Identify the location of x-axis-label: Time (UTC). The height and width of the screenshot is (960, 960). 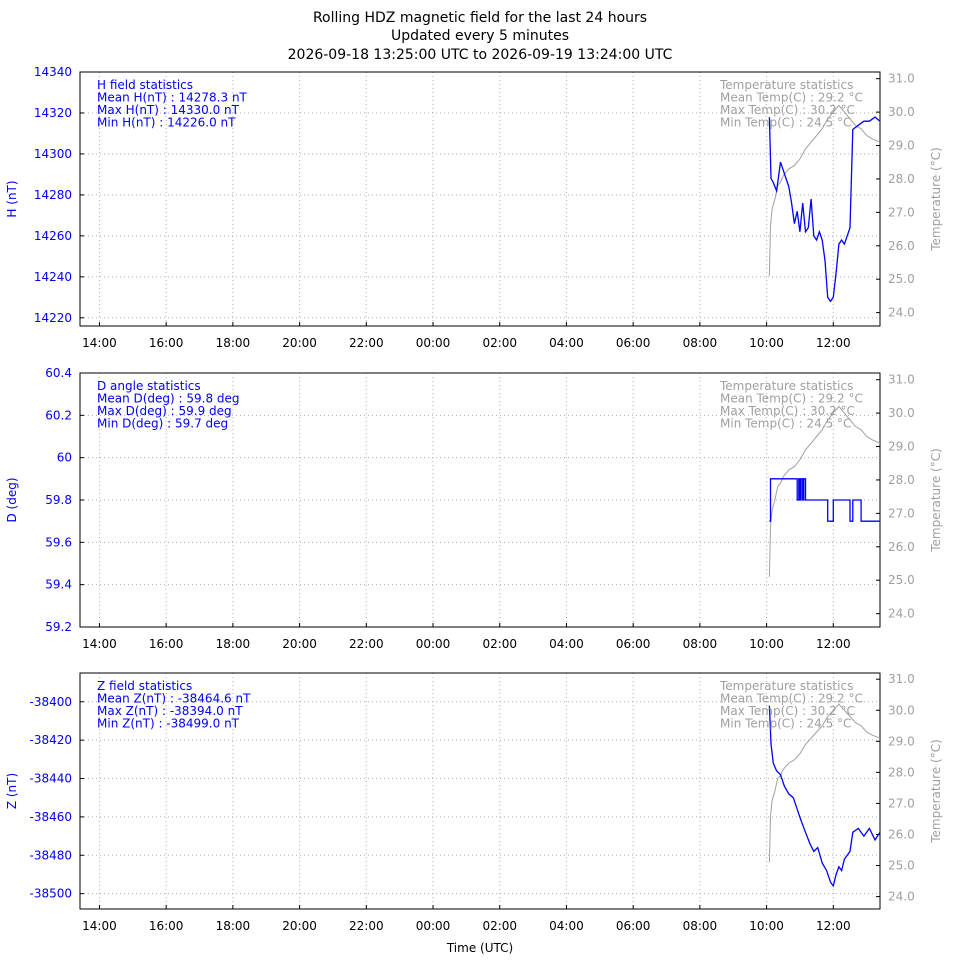
(479, 948).